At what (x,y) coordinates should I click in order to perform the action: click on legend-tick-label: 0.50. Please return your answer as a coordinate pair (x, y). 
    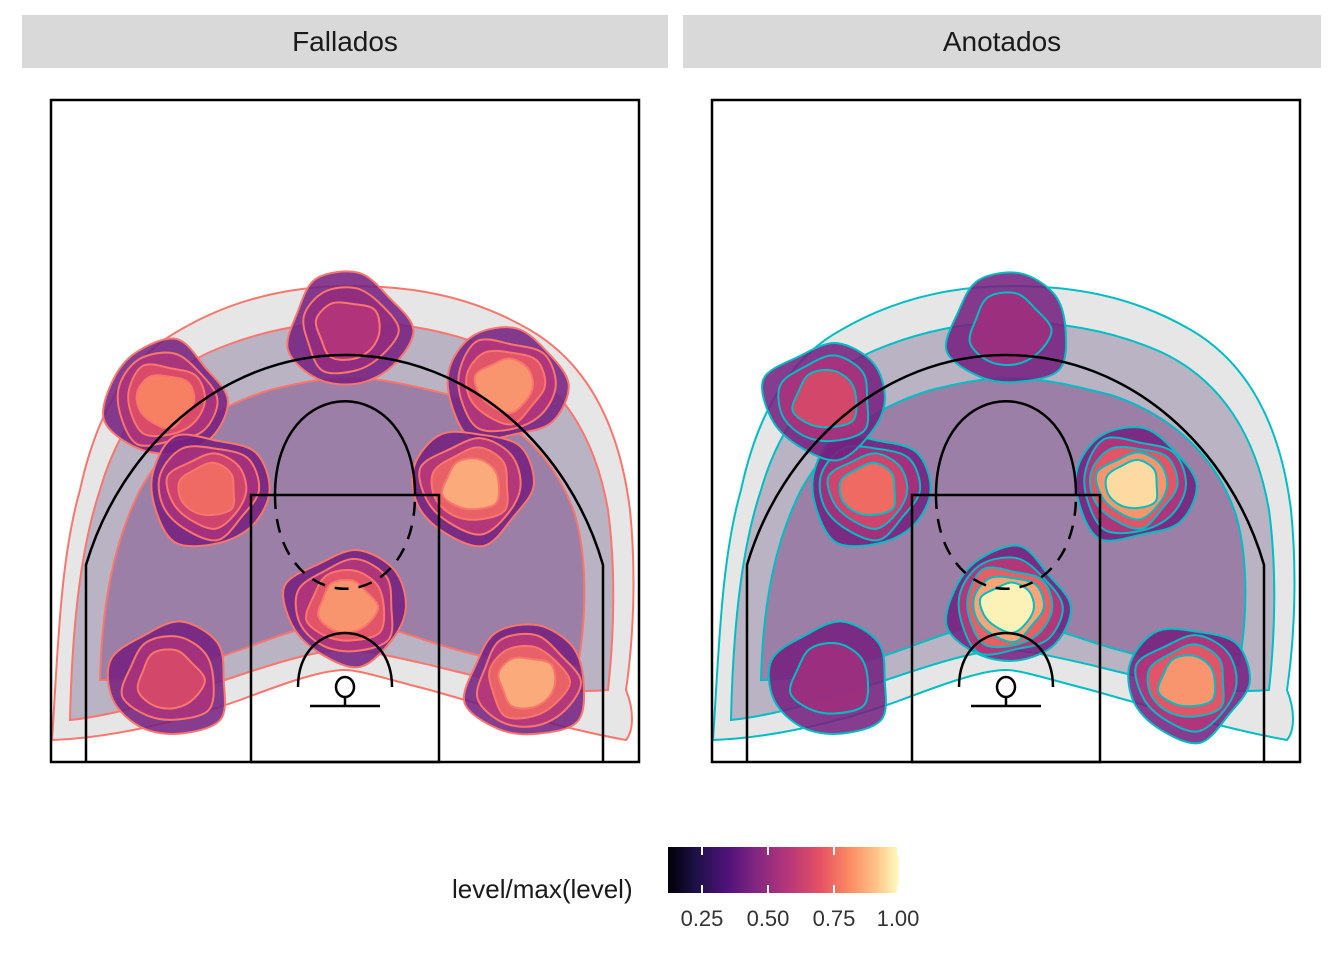
    Looking at the image, I should click on (768, 918).